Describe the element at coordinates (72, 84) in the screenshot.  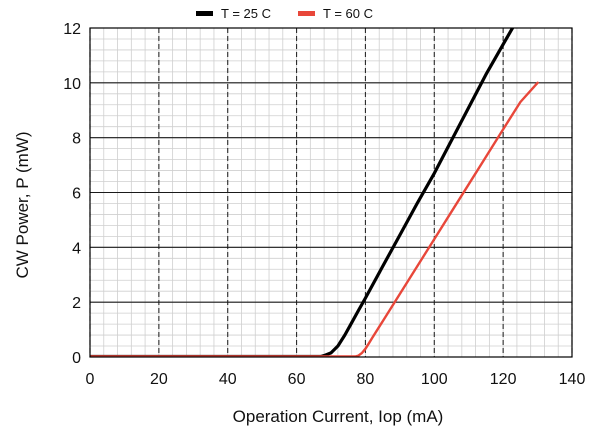
I see `y-tick-label: 10` at that location.